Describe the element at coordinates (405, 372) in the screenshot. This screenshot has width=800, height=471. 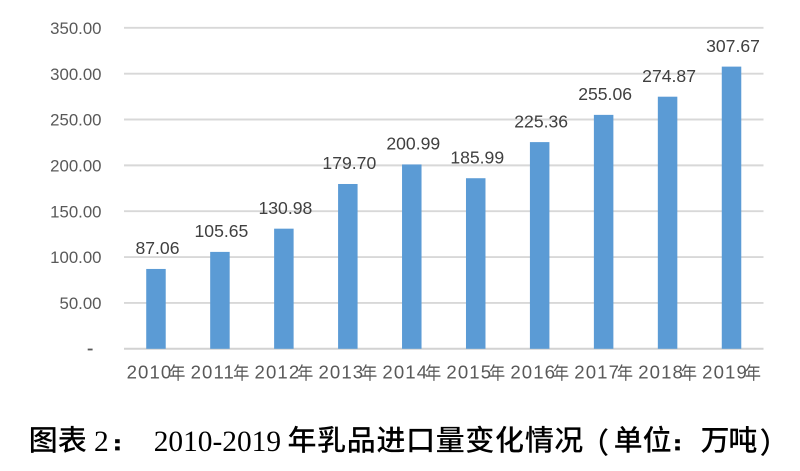
I see `svg-text: 2014` at that location.